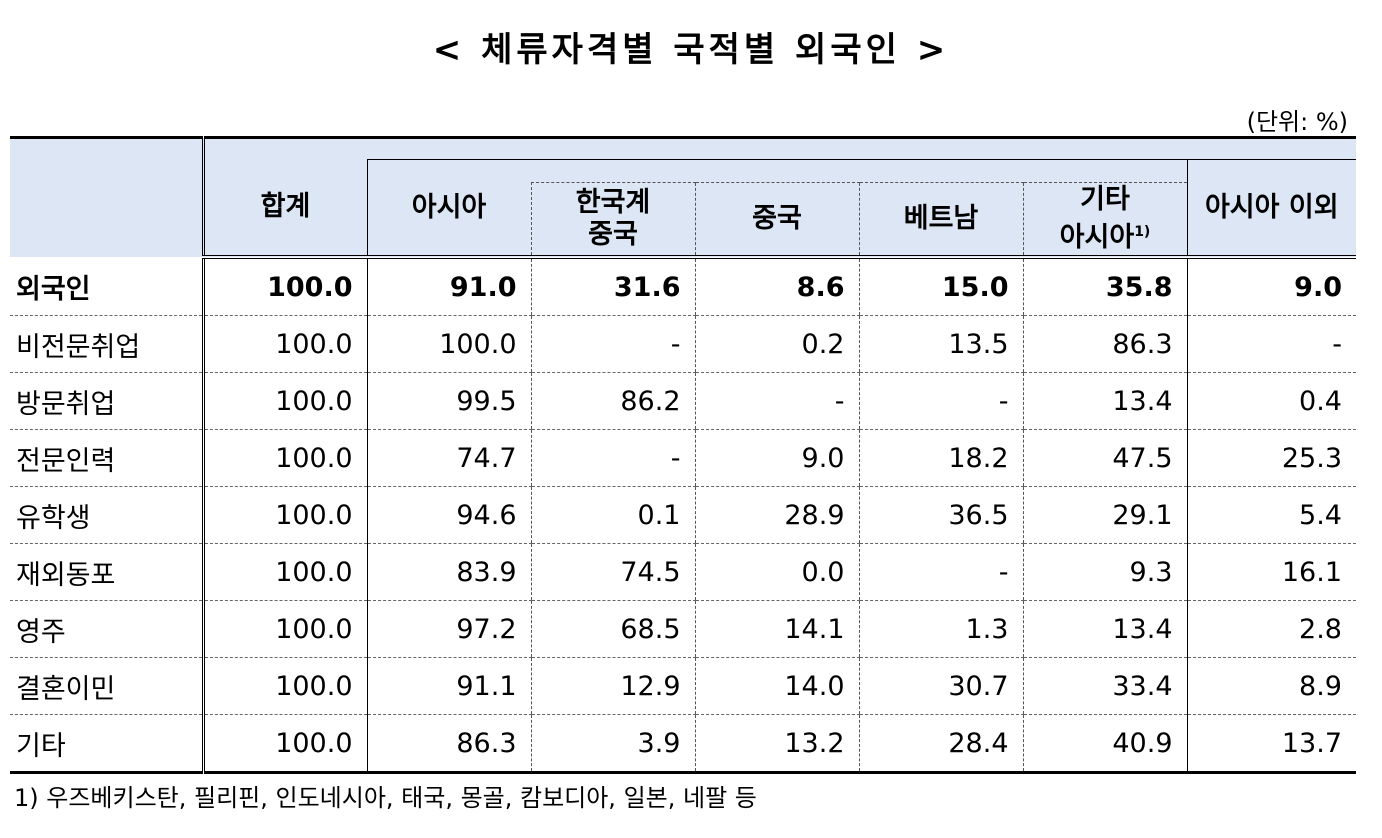 This screenshot has height=838, width=1382. I want to click on table-cell: 33.4, so click(1104, 686).